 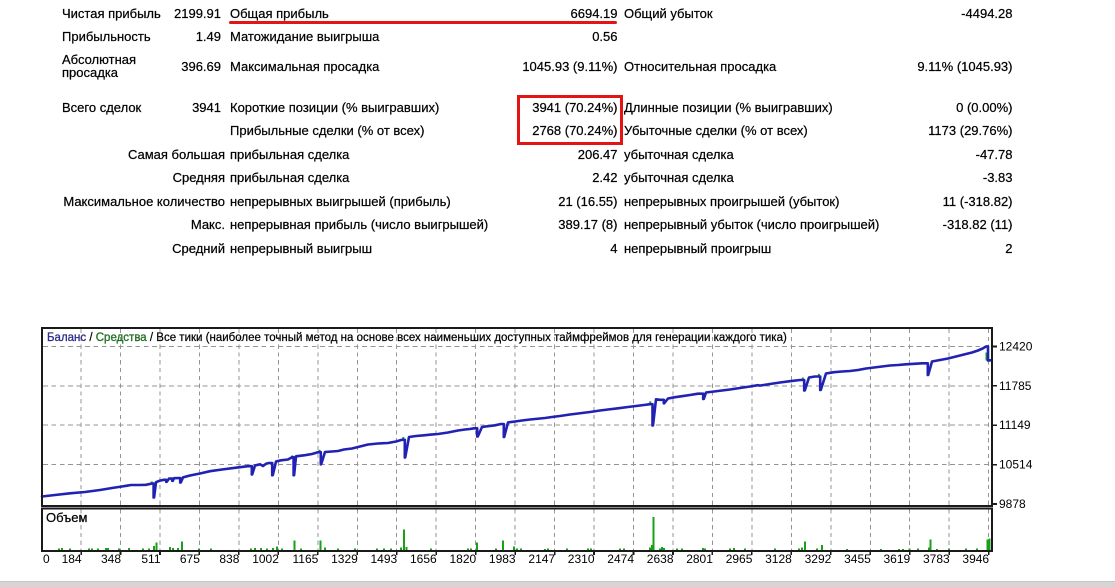 What do you see at coordinates (305, 559) in the screenshot?
I see `svg-text: 1165` at bounding box center [305, 559].